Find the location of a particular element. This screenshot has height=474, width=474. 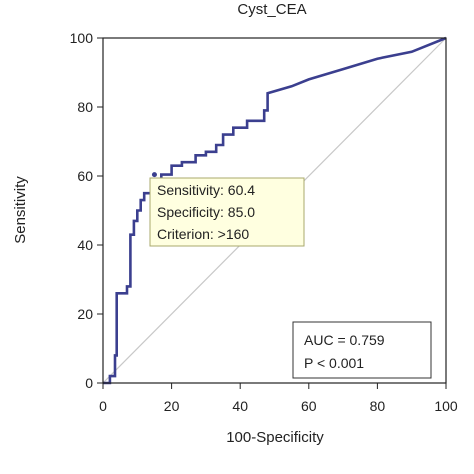

criterion-sensitivity: Sensitivity: 60.4 is located at coordinates (206, 190).